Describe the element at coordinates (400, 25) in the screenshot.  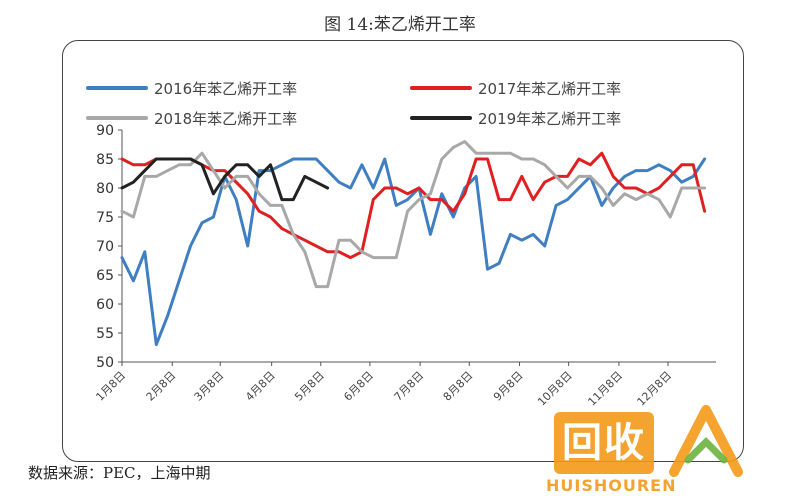
I see `chart-title: 图 14:苯乙烯开工率` at that location.